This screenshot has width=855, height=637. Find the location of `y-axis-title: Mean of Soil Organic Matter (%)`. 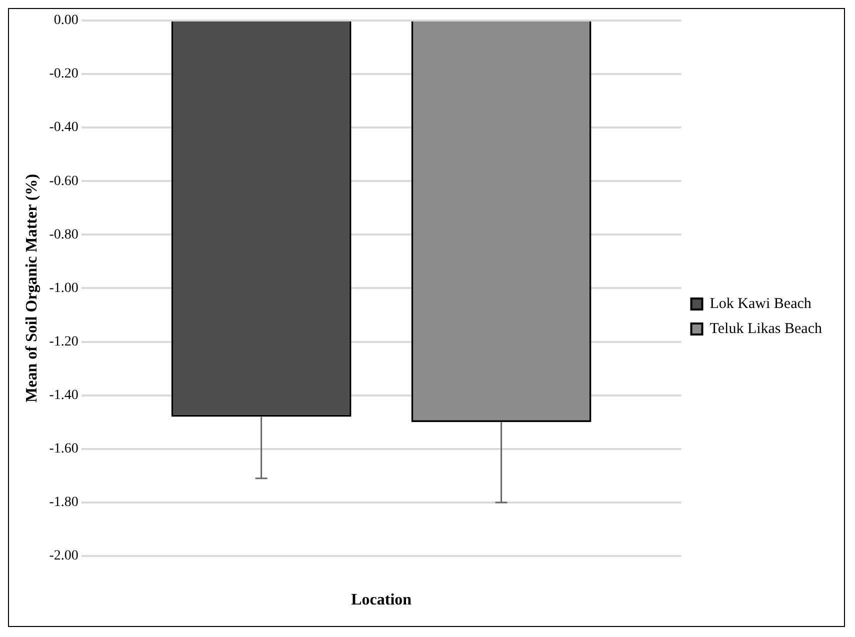

y-axis-title: Mean of Soil Organic Matter (%) is located at coordinates (32, 288).